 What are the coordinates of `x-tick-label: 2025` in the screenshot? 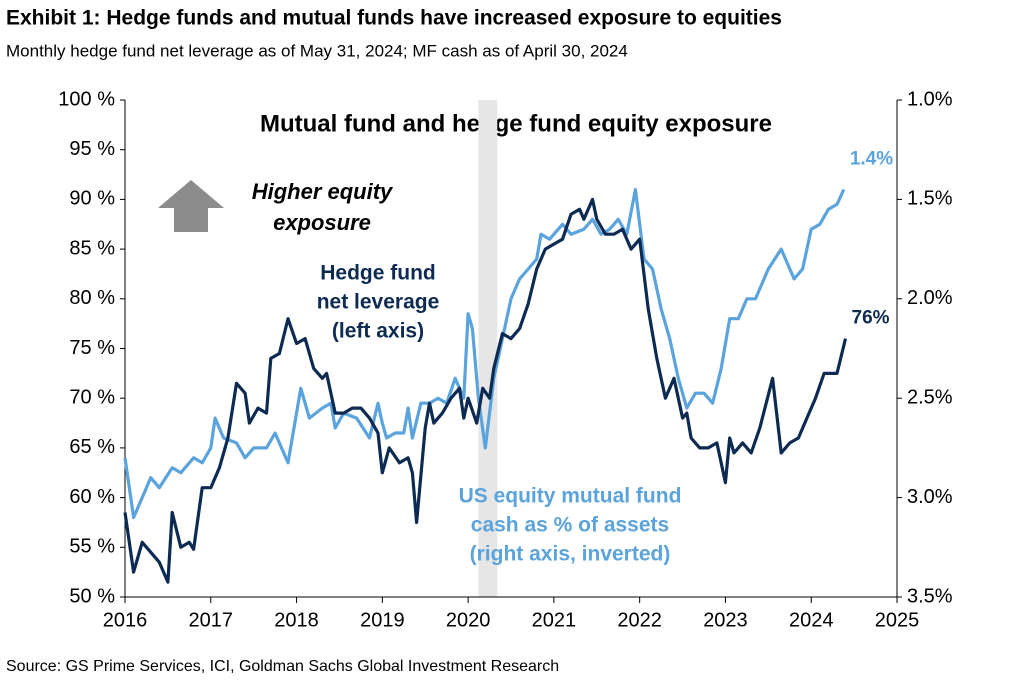 It's located at (897, 620).